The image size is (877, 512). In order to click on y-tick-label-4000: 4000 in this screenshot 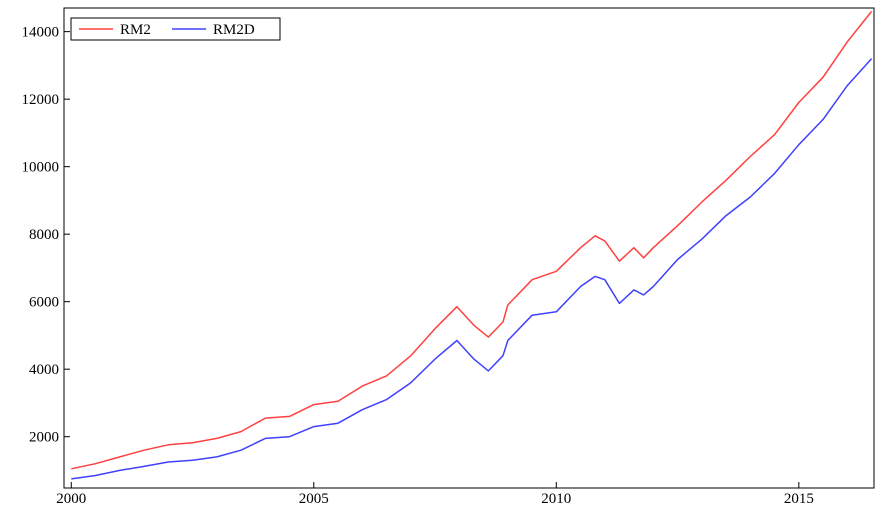, I will do `click(44, 370)`.